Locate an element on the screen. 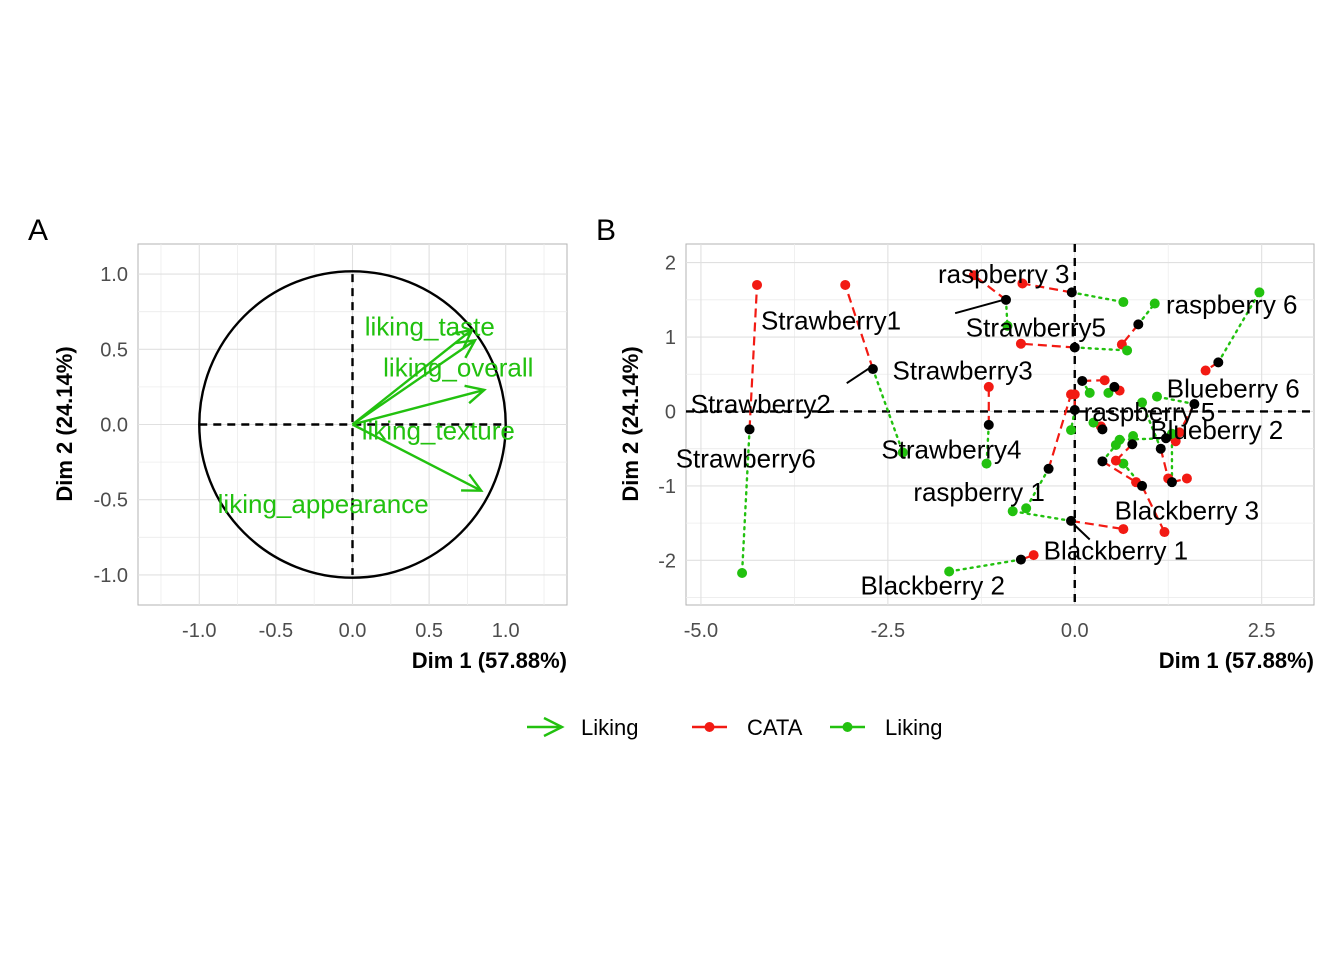  panel-a-y-axis-title: Dim 2 (24.14%) is located at coordinates (64, 423).